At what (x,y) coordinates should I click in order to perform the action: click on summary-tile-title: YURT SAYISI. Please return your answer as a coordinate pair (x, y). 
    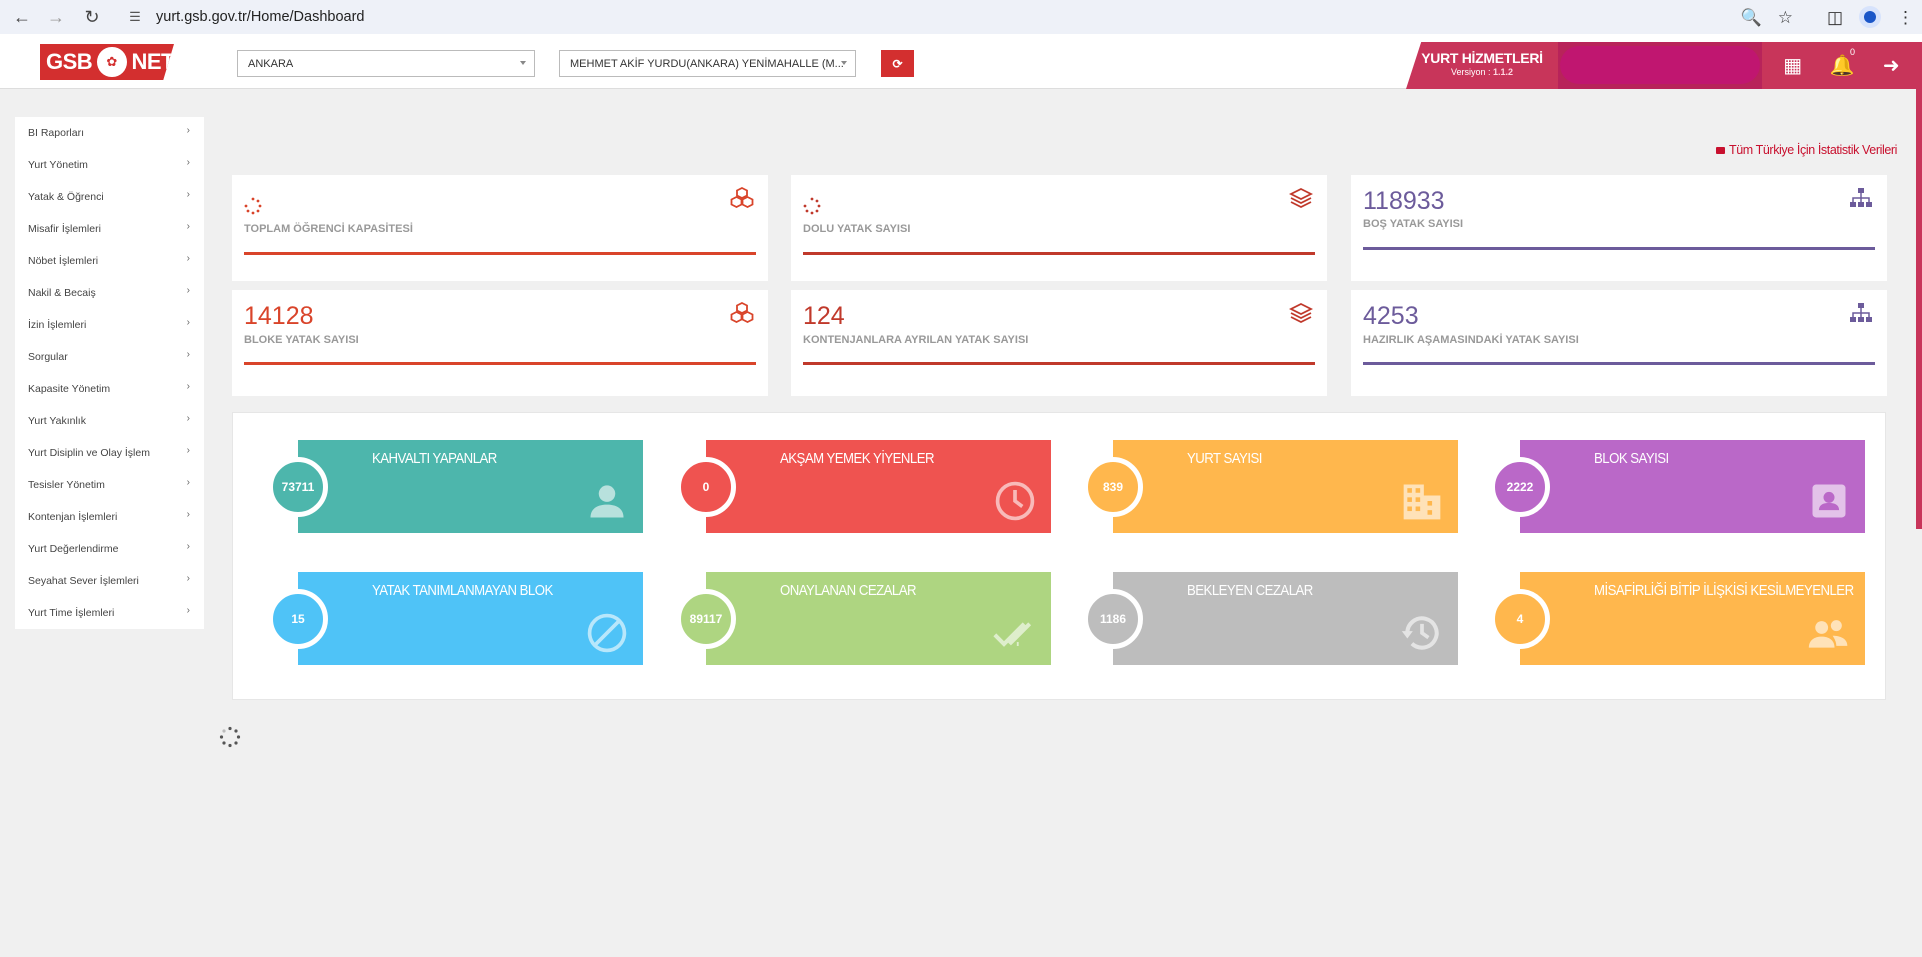
    Looking at the image, I should click on (1224, 458).